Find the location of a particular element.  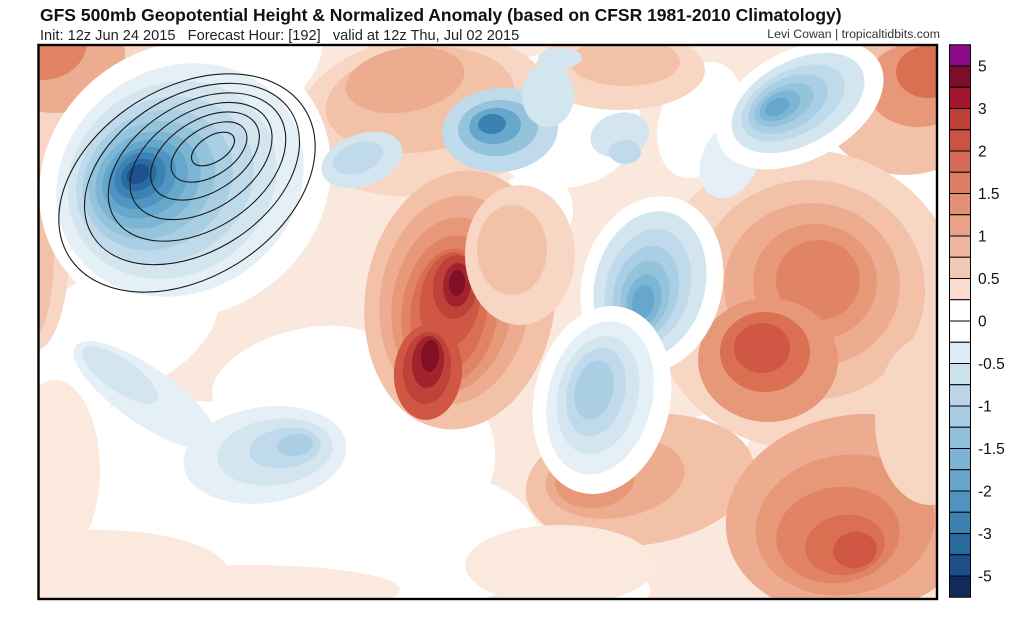

svg-text: -1.5 is located at coordinates (991, 449).